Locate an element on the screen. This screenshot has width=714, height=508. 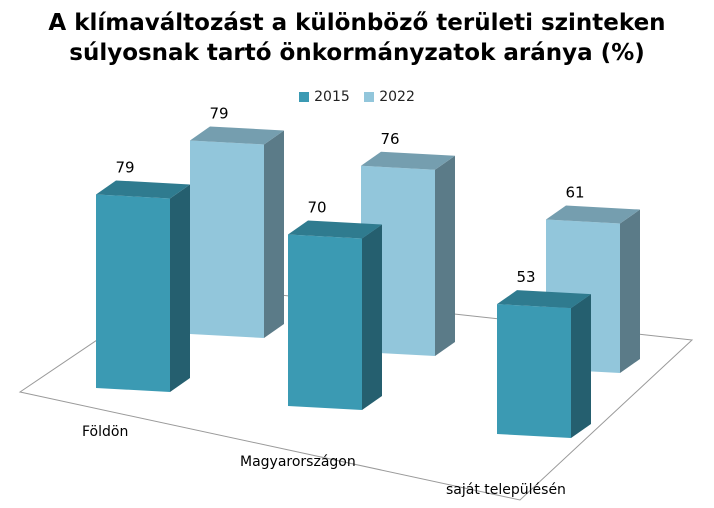
category-labels: Földön Magyarországon saját településén is located at coordinates (324, 461).